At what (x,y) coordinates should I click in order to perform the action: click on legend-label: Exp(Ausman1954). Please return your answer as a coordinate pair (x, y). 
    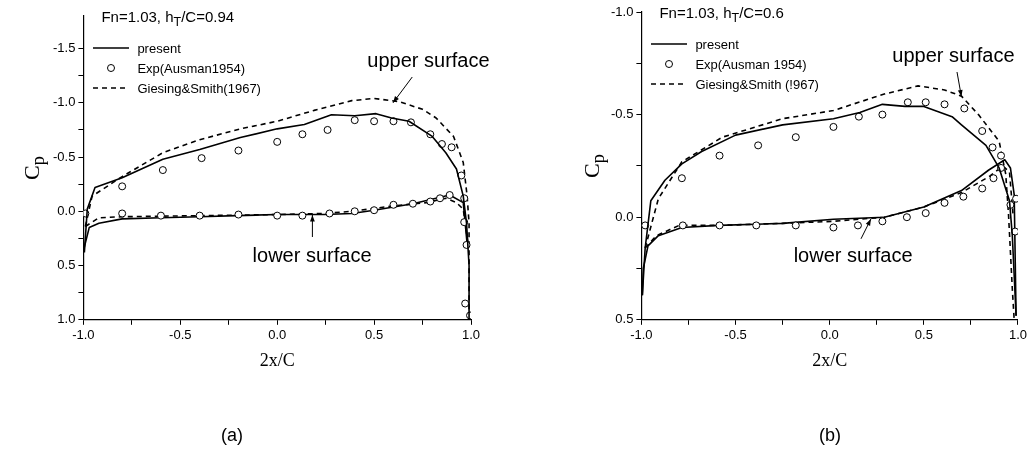
    Looking at the image, I should click on (191, 68).